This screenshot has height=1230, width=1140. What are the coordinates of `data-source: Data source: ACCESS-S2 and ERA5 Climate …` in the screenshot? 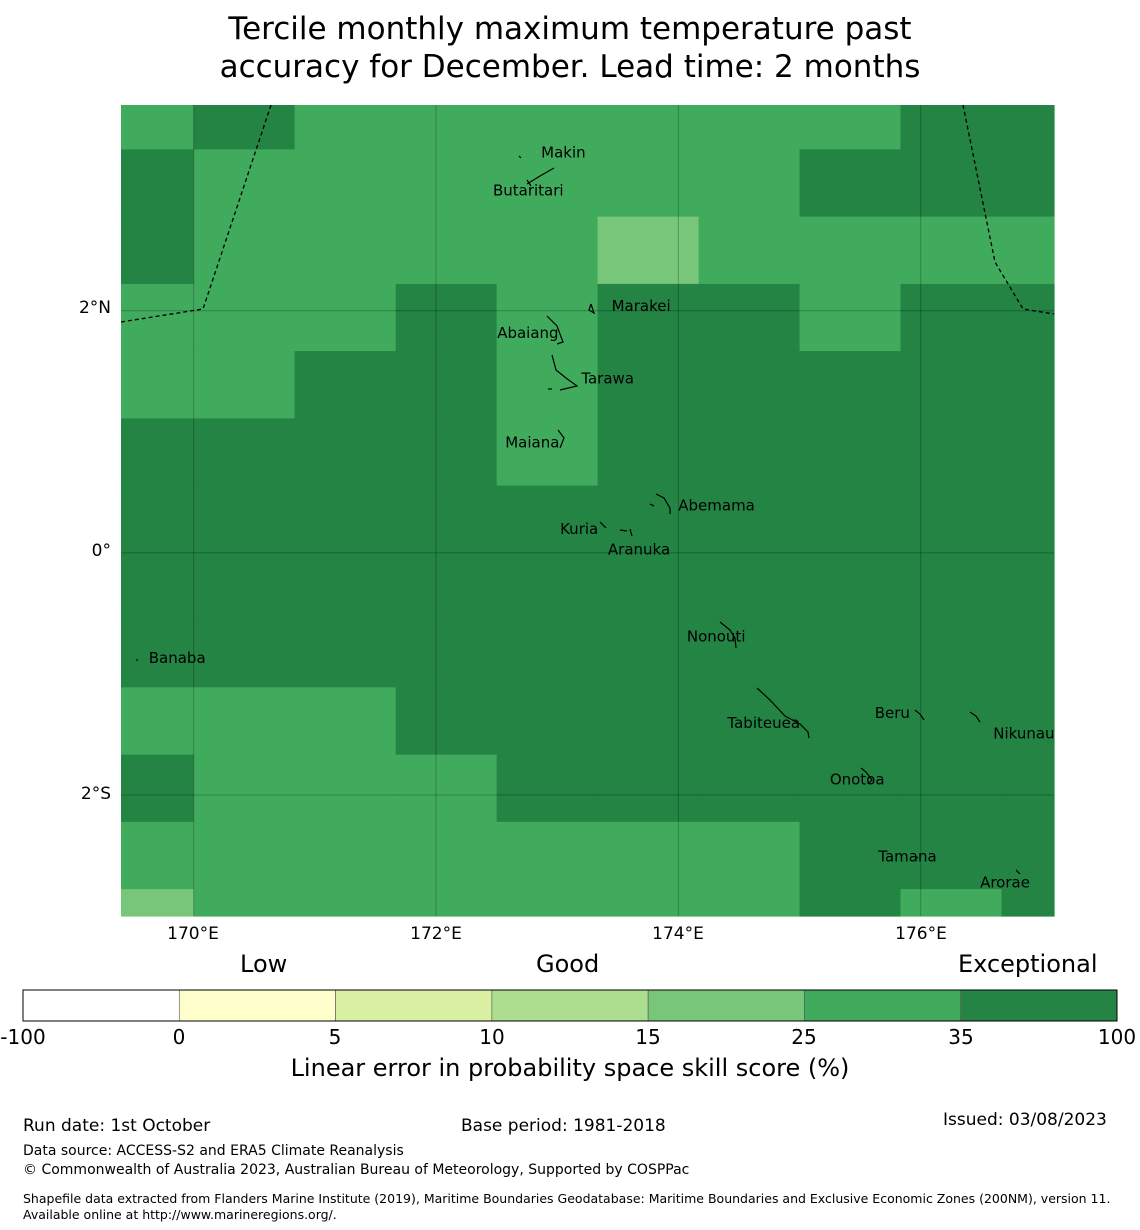 It's located at (213, 1151).